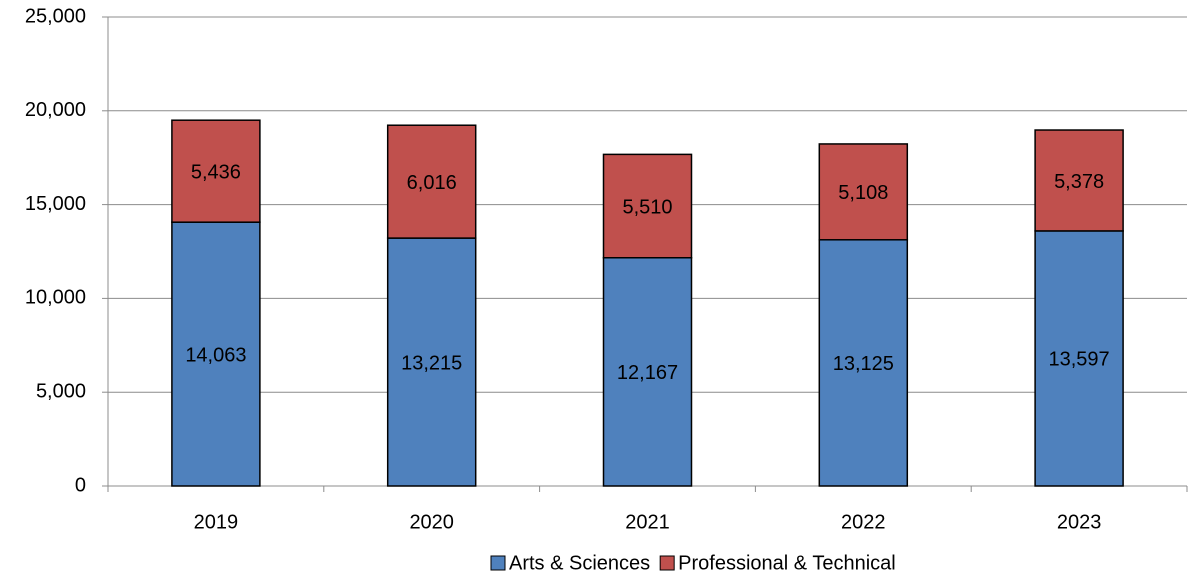  I want to click on data-label: 5,108, so click(863, 193).